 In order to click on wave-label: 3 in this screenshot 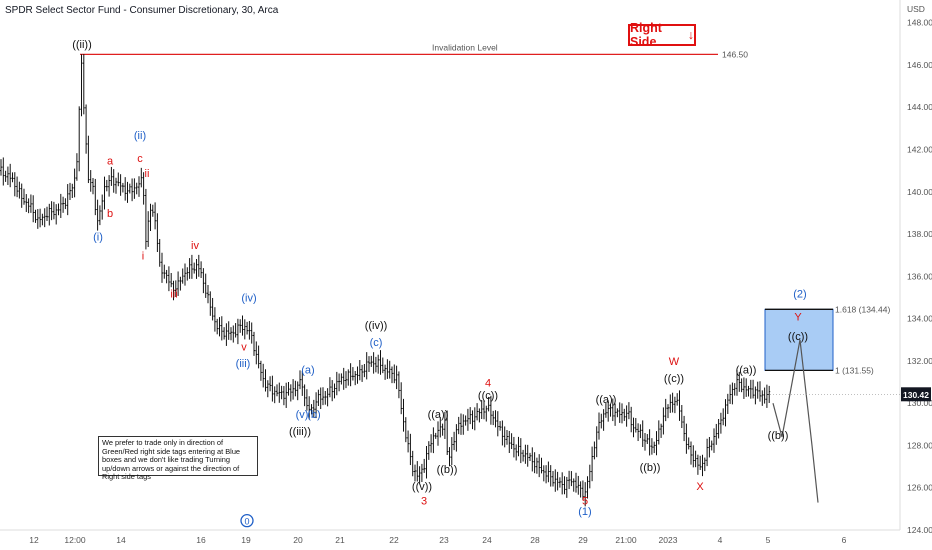, I will do `click(424, 502)`.